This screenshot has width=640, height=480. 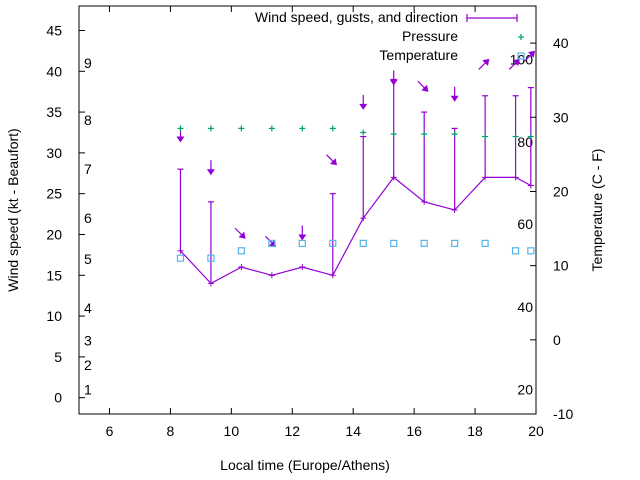 What do you see at coordinates (561, 191) in the screenshot?
I see `y-right-tick-label: 20` at bounding box center [561, 191].